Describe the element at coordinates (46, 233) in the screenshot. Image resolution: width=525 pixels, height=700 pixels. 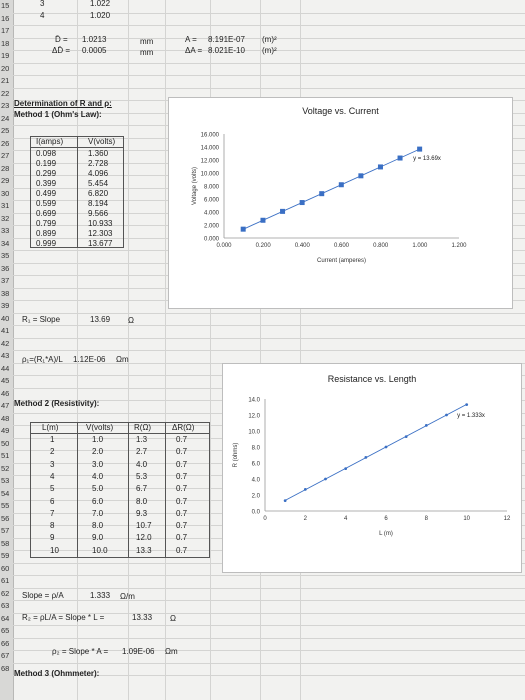
I see `cell-current: 0.899` at that location.